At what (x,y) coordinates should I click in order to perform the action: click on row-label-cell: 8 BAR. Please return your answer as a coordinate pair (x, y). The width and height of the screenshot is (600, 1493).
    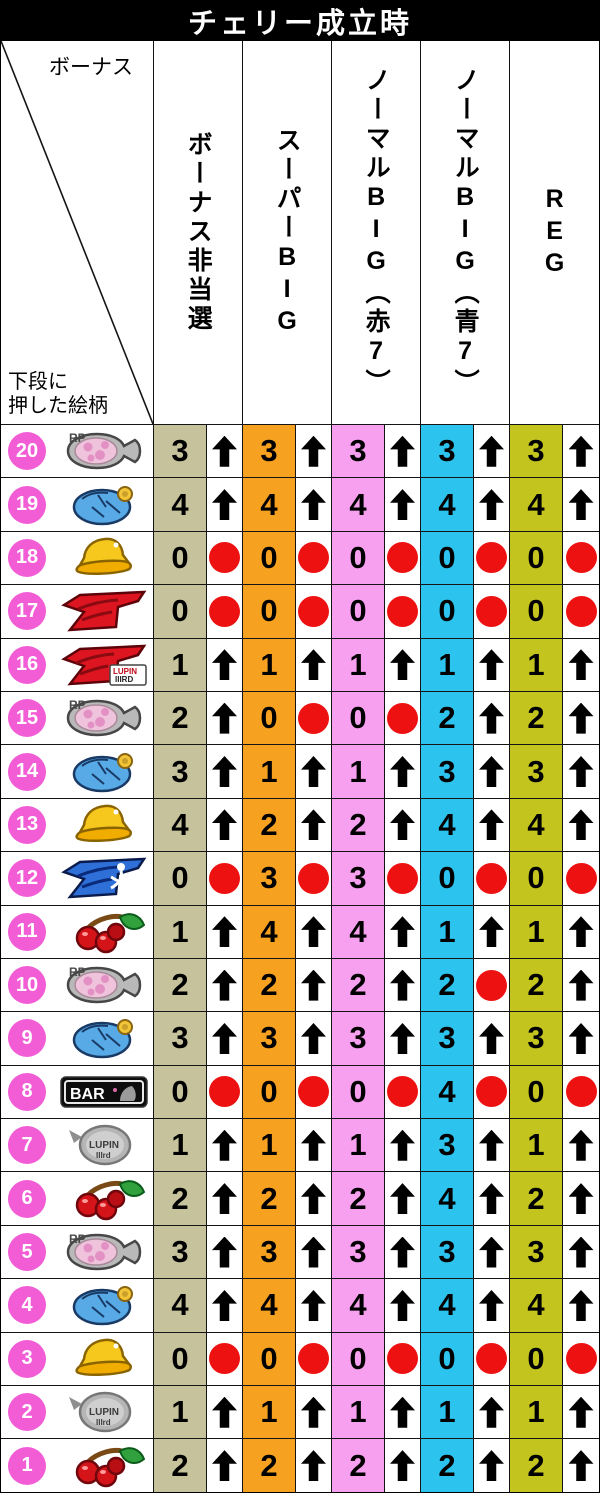
    Looking at the image, I should click on (77, 1091).